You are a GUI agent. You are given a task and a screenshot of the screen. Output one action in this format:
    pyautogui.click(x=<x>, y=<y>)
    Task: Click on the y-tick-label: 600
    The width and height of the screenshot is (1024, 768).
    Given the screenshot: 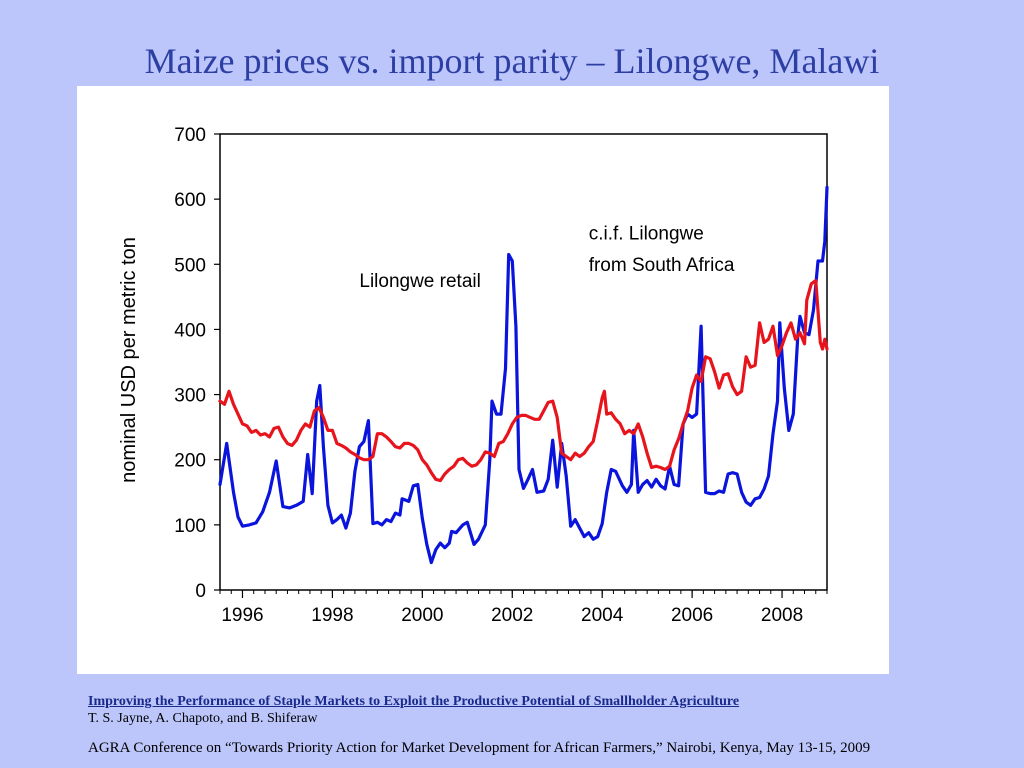 What is the action you would take?
    pyautogui.click(x=190, y=200)
    